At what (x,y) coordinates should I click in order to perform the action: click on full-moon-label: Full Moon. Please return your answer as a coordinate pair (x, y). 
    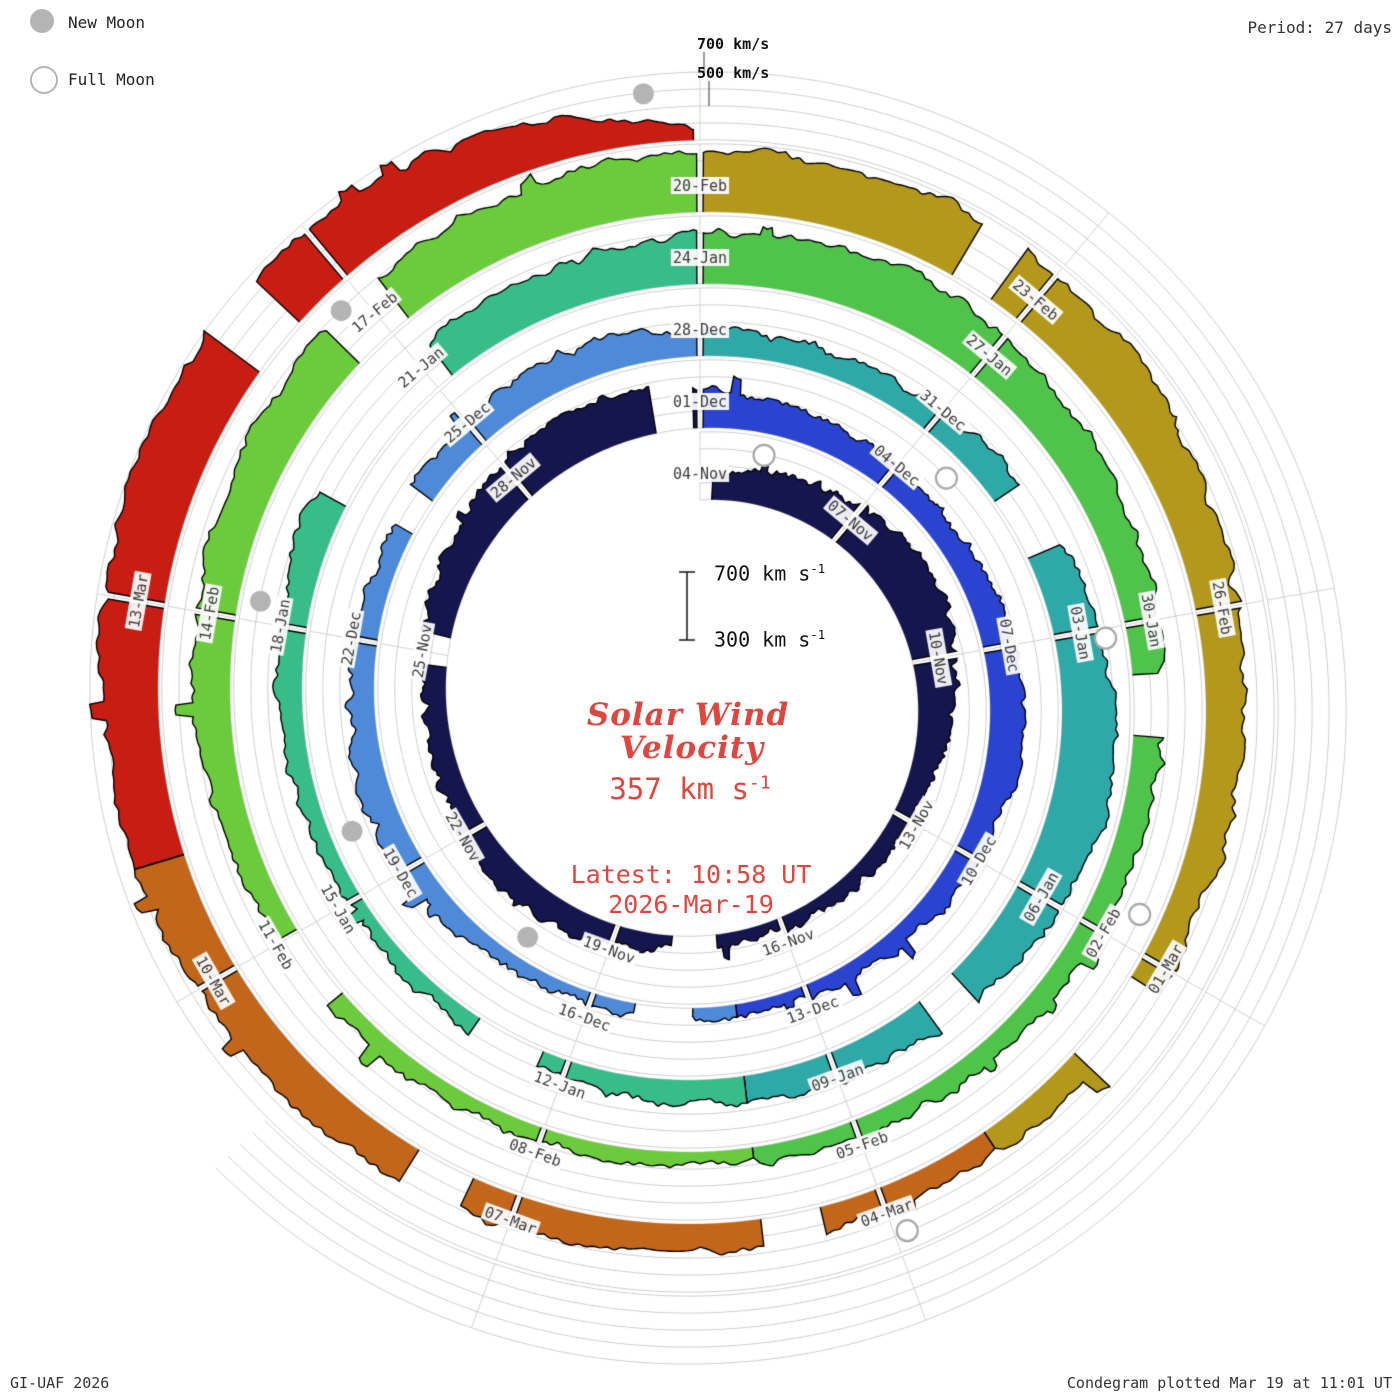
    Looking at the image, I should click on (111, 79).